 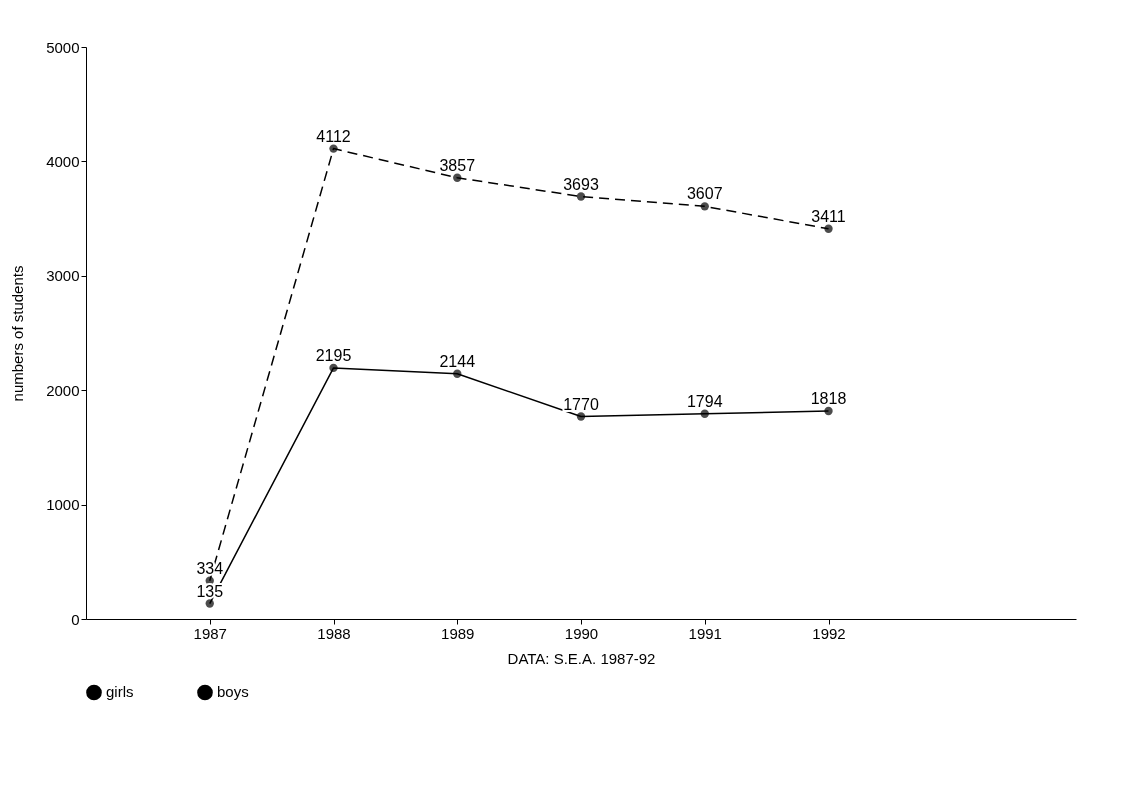 I want to click on x-tick-label: 1991, so click(x=705, y=633).